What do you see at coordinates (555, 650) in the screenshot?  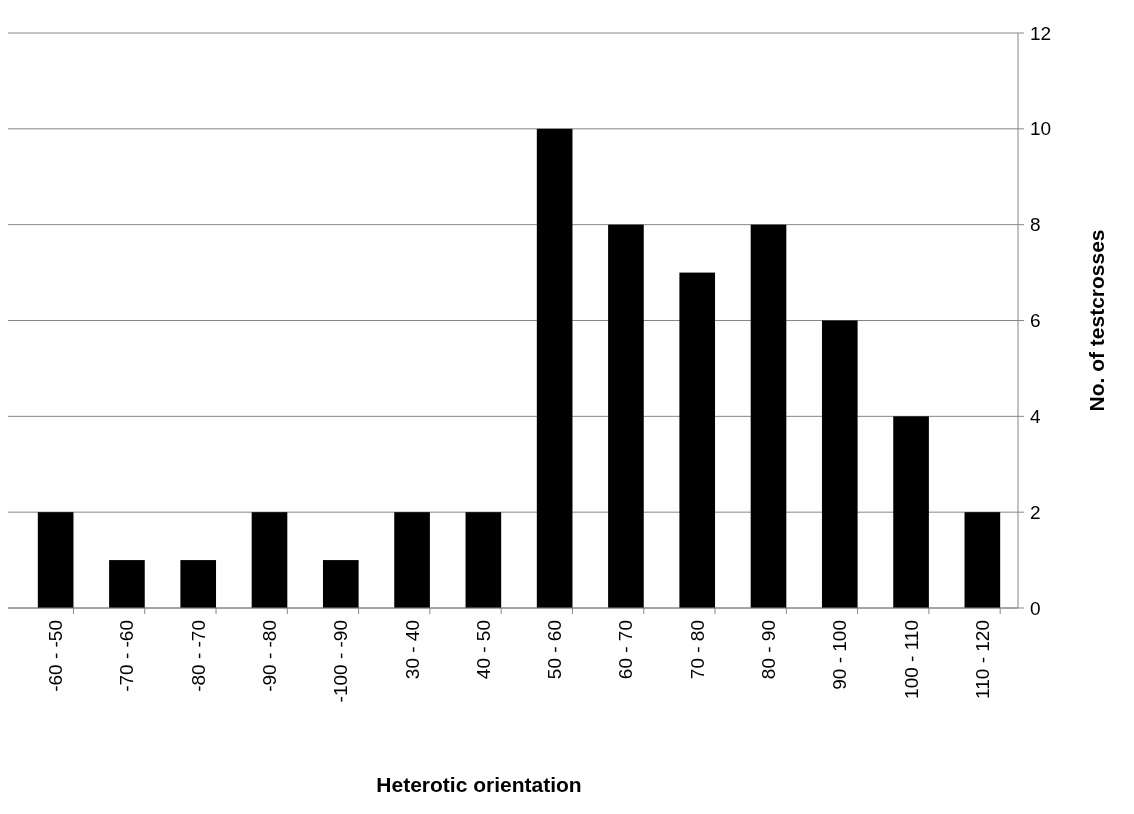 I see `x-tick-label: 50 - 60` at bounding box center [555, 650].